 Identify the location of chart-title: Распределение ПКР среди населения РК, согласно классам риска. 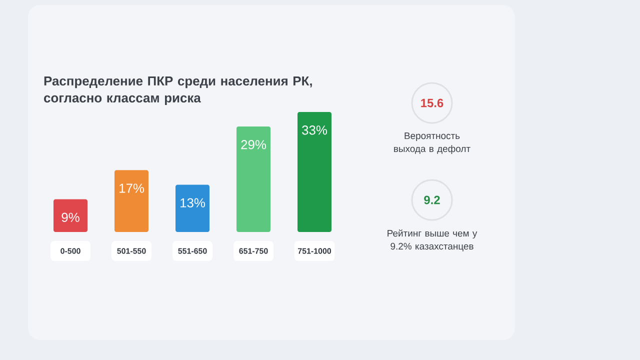
(178, 91).